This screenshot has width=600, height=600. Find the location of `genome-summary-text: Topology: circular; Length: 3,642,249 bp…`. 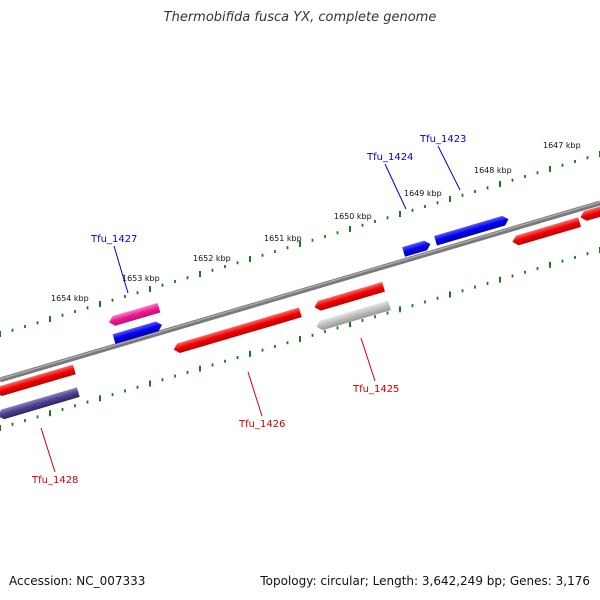

genome-summary-text: Topology: circular; Length: 3,642,249 bp… is located at coordinates (425, 581).